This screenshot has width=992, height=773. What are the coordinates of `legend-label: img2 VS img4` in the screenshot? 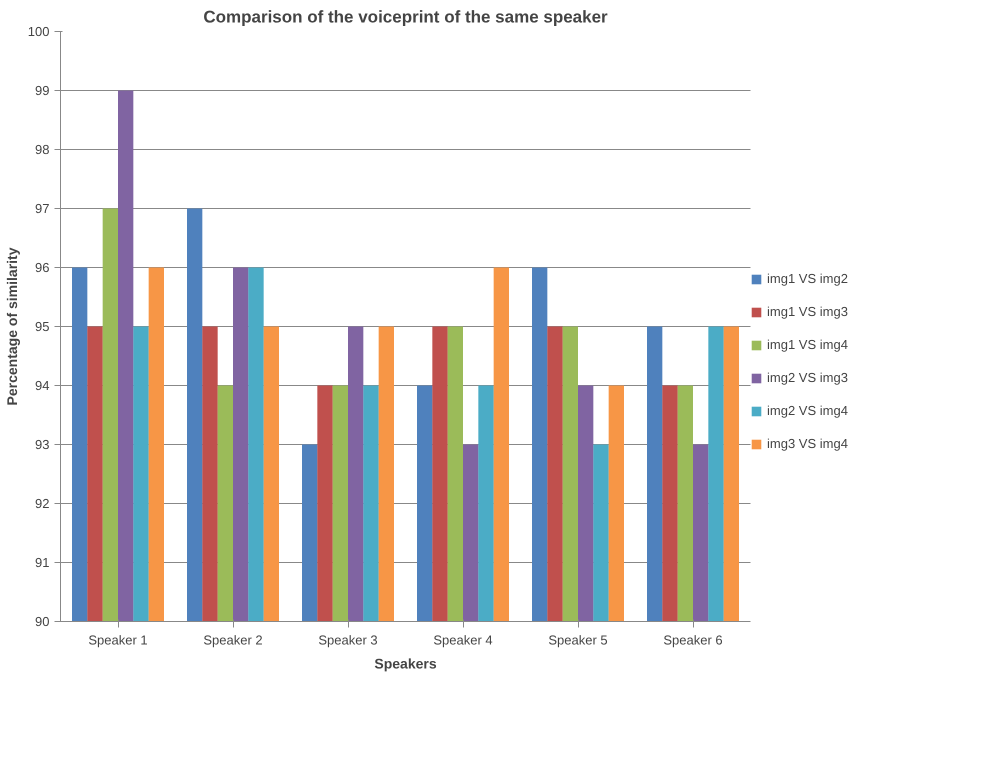 It's located at (807, 410).